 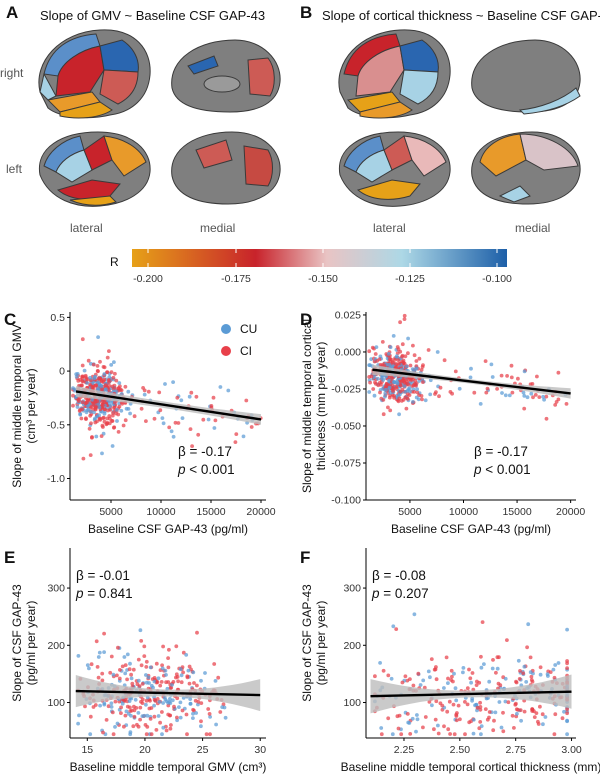 What do you see at coordinates (260, 512) in the screenshot?
I see `x-tick-label: 20000` at bounding box center [260, 512].